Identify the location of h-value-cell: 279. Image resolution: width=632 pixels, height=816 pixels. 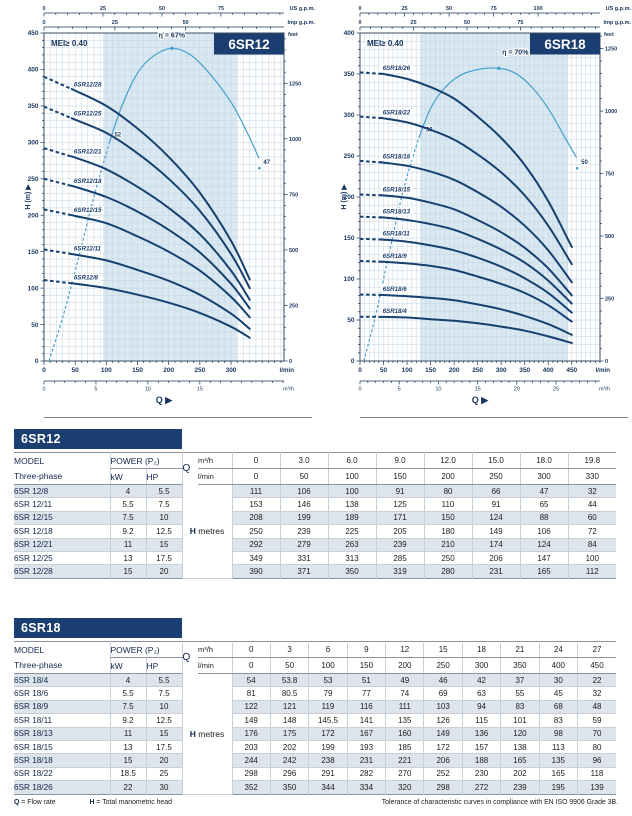
(304, 545).